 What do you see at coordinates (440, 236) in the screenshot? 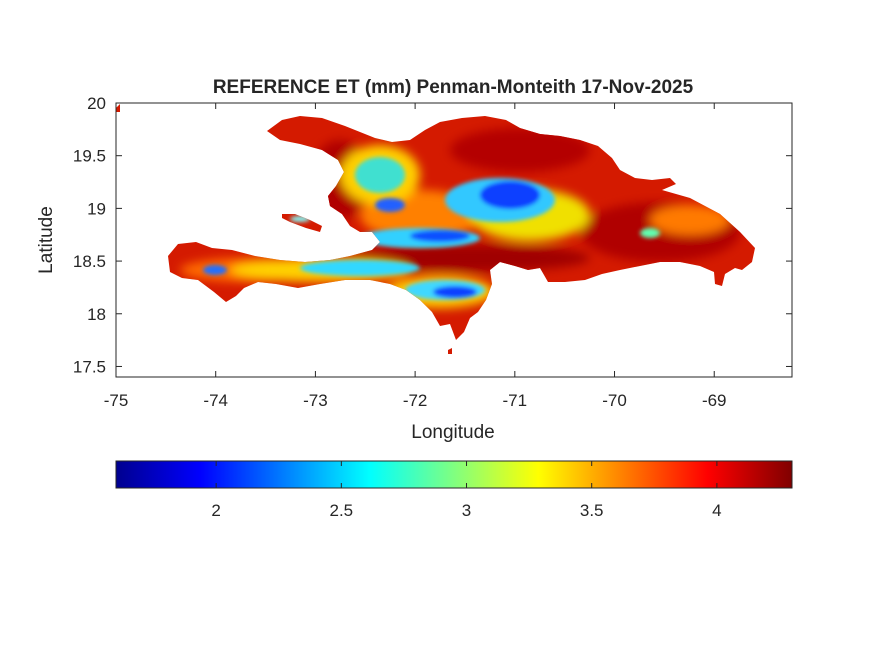
I see `et-blue-south` at bounding box center [440, 236].